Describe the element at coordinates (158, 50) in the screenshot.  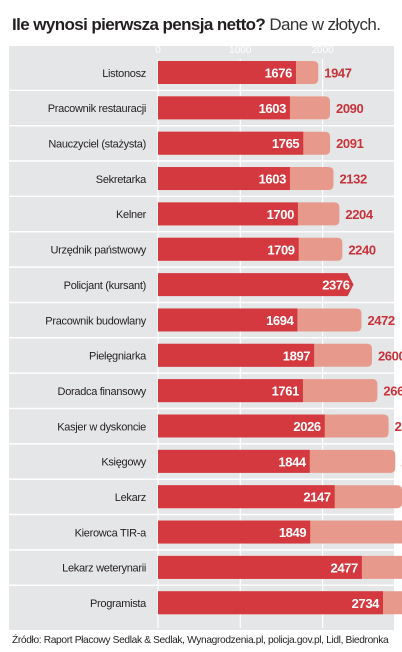
I see `x-tick-label: 0` at that location.